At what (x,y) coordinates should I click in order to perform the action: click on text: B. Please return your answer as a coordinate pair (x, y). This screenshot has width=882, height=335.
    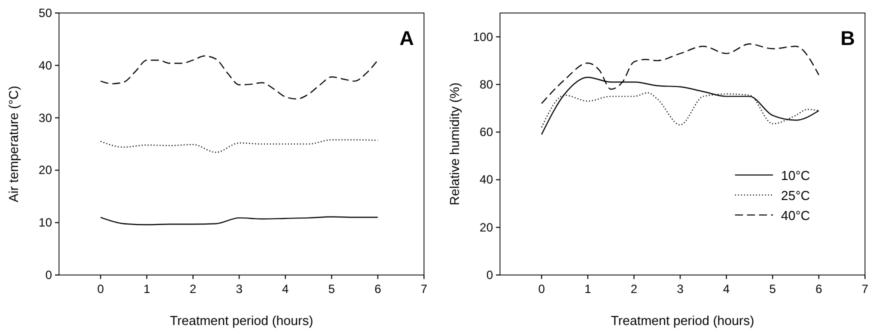
    Looking at the image, I should click on (847, 39).